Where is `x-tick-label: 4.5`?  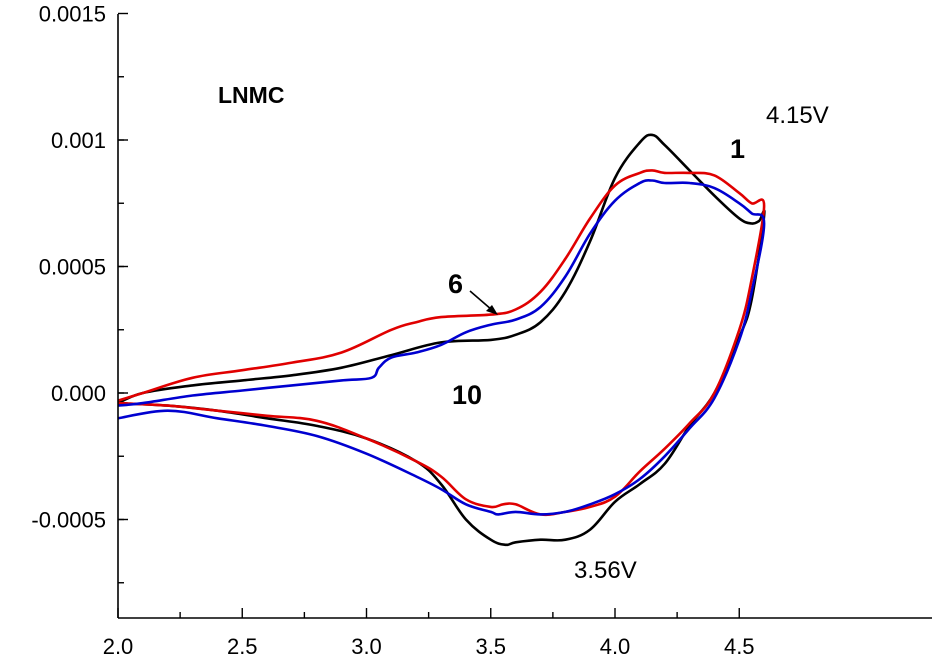 x-tick-label: 4.5 is located at coordinates (739, 646).